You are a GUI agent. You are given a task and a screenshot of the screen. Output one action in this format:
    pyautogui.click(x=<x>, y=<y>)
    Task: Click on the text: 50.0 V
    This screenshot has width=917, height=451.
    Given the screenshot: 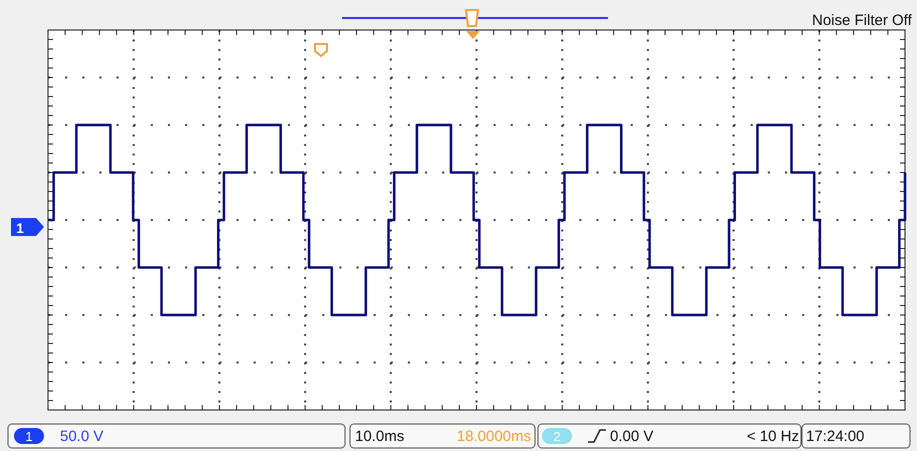 What is the action you would take?
    pyautogui.click(x=82, y=436)
    